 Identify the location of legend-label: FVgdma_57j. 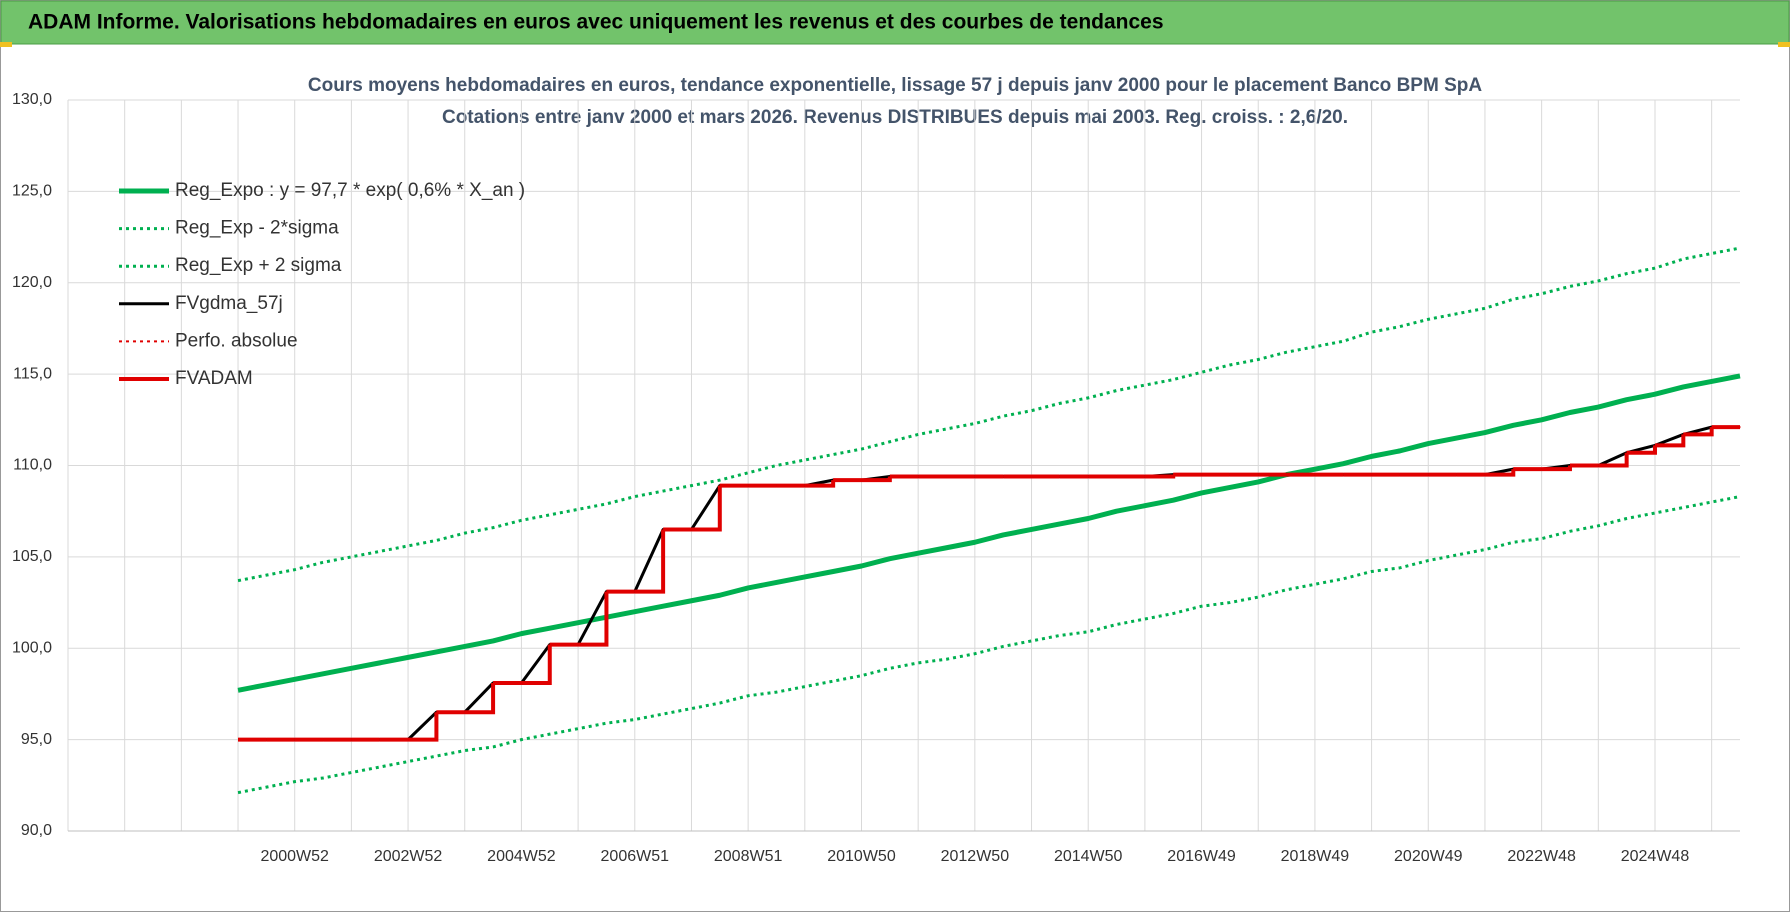
(229, 303).